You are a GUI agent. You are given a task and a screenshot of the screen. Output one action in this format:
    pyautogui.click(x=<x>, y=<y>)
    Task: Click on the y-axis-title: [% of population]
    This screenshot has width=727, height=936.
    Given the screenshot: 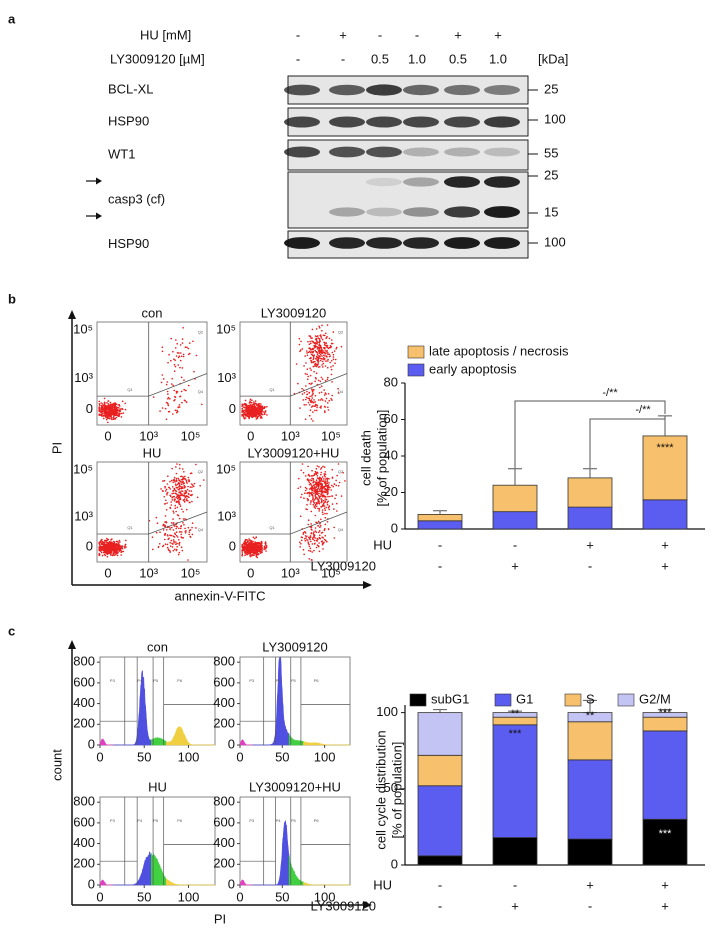 What is the action you would take?
    pyautogui.click(x=396, y=790)
    